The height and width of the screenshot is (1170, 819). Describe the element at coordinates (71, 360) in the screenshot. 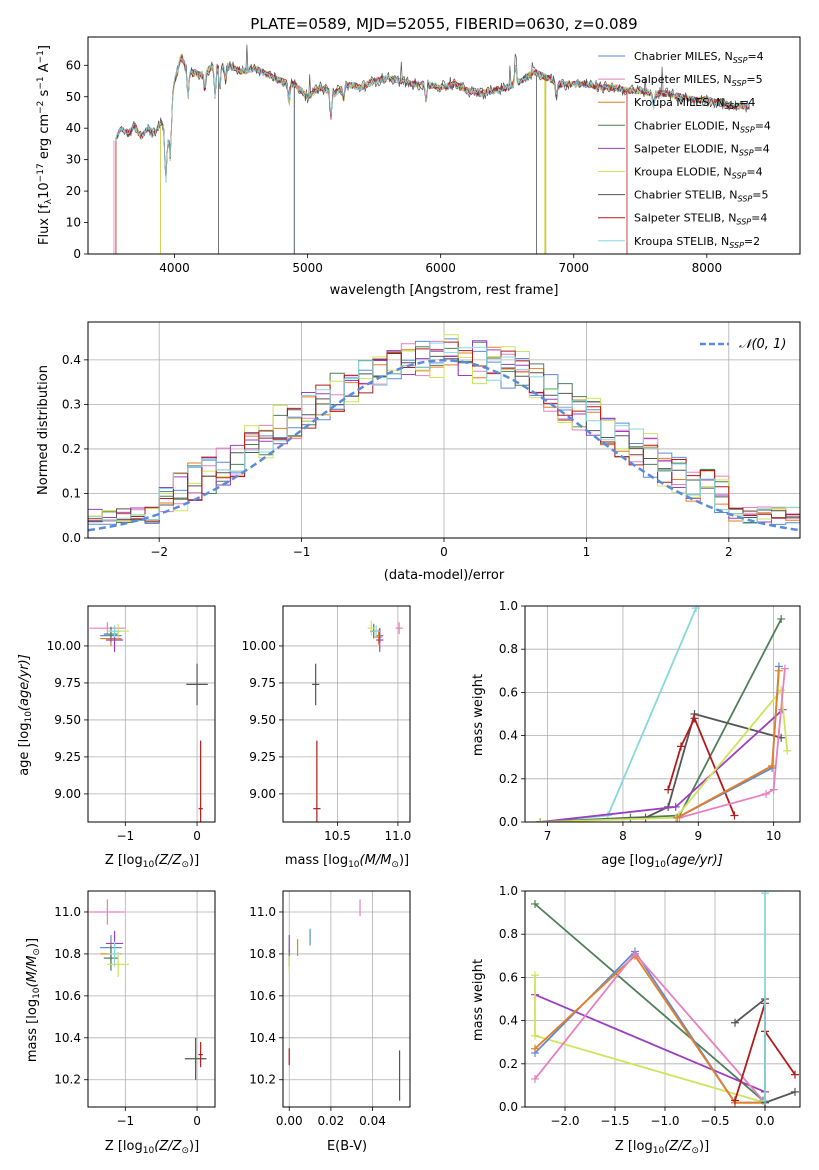

I see `histogram-ytick-label: 0.4` at that location.